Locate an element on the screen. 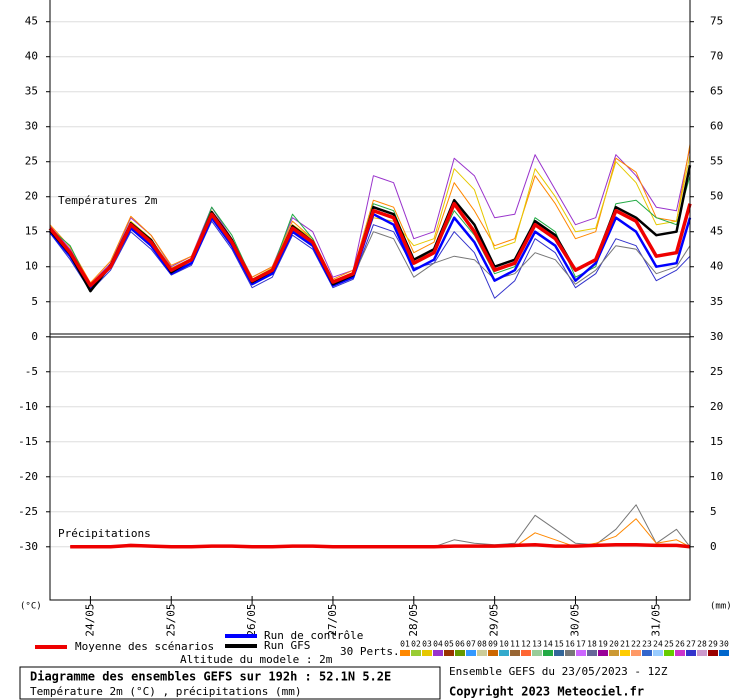 The height and width of the screenshot is (700, 740). perturbation-label: 16 is located at coordinates (570, 644).